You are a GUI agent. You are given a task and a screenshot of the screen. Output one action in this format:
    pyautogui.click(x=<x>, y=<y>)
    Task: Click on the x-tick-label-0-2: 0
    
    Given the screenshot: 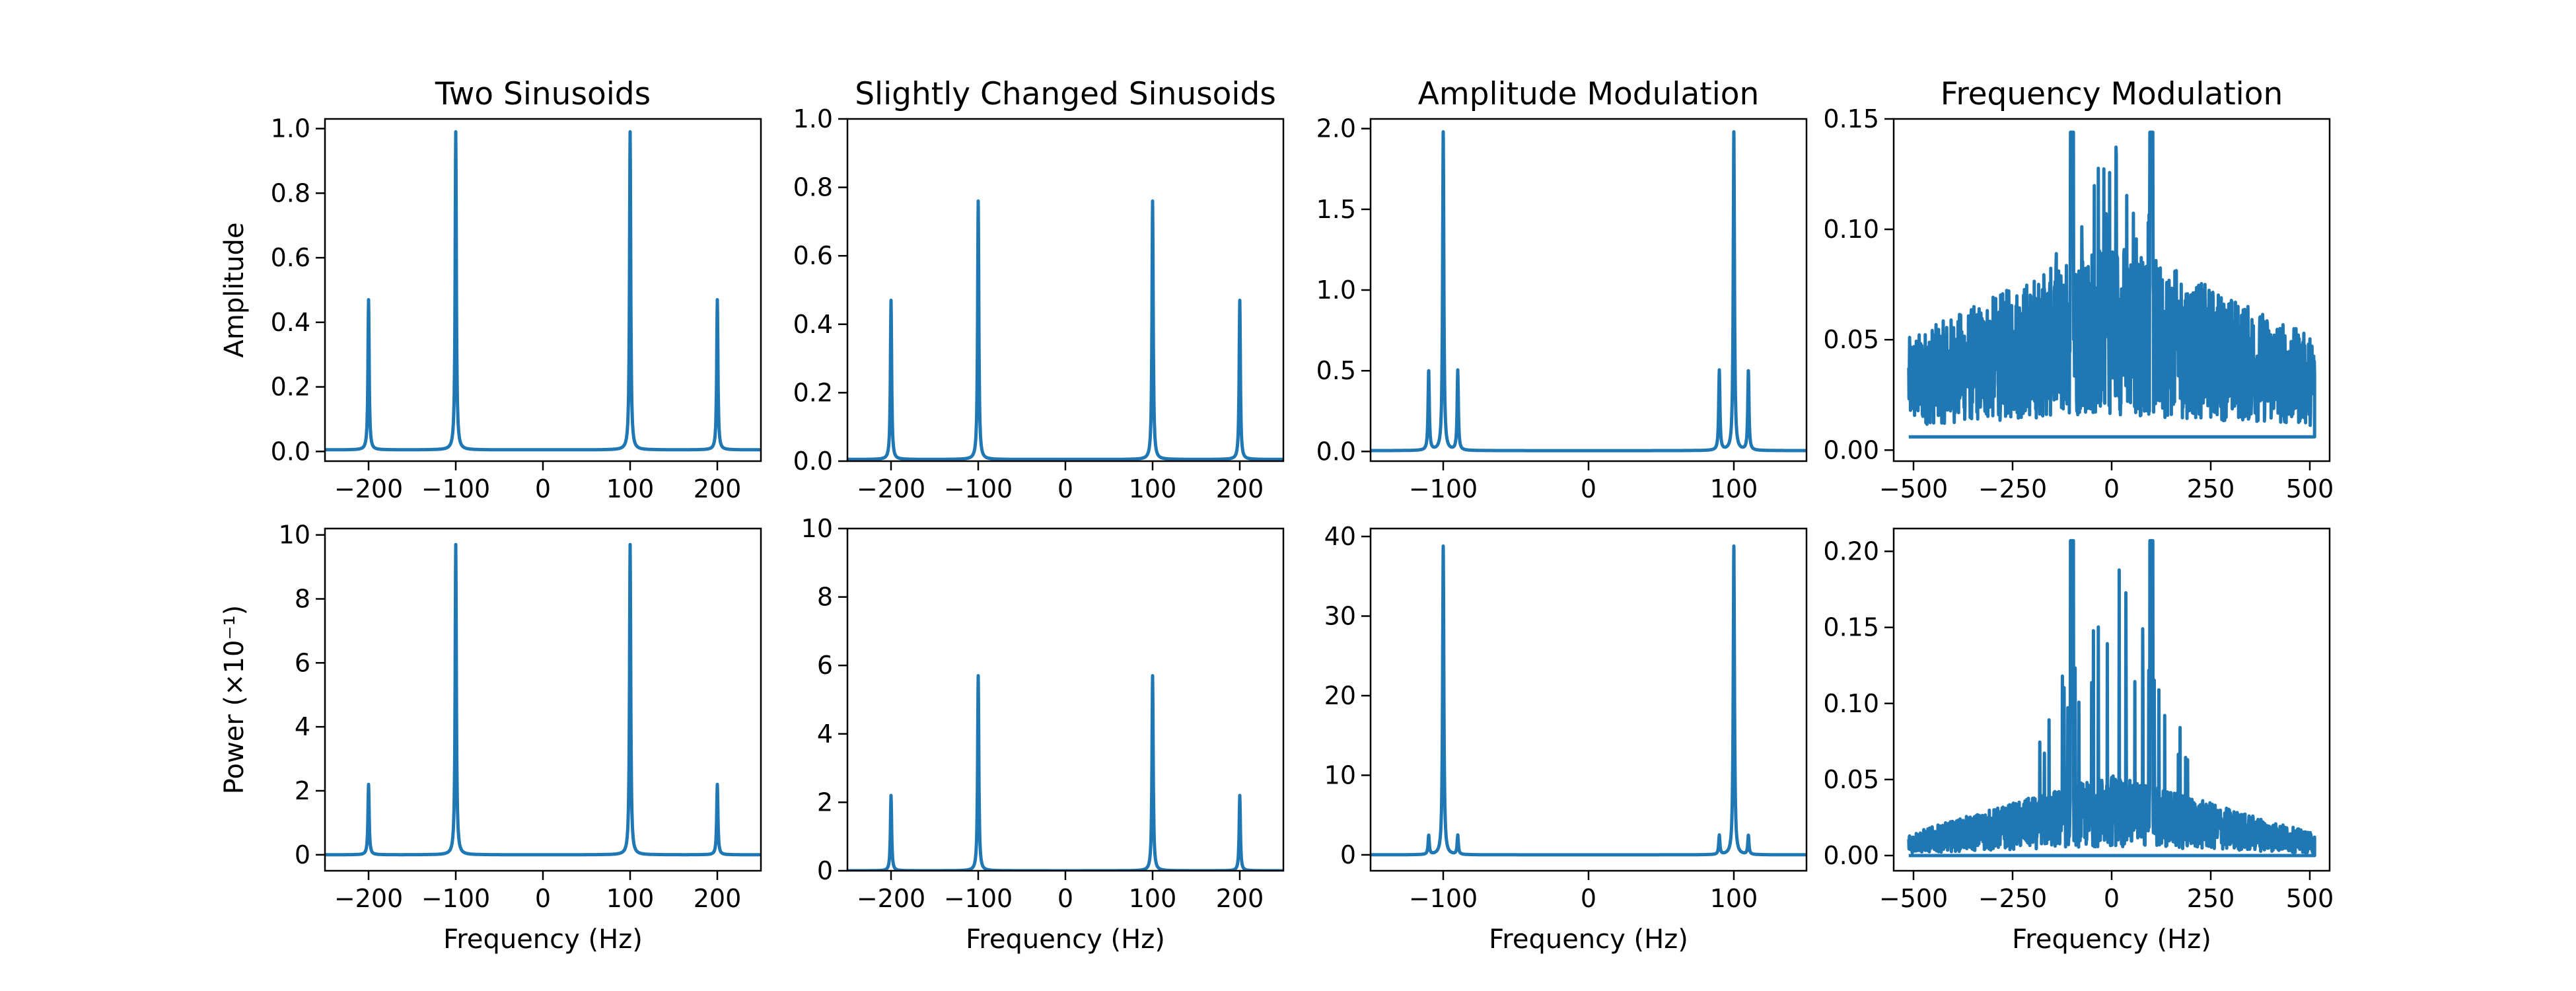 What is the action you would take?
    pyautogui.click(x=543, y=488)
    